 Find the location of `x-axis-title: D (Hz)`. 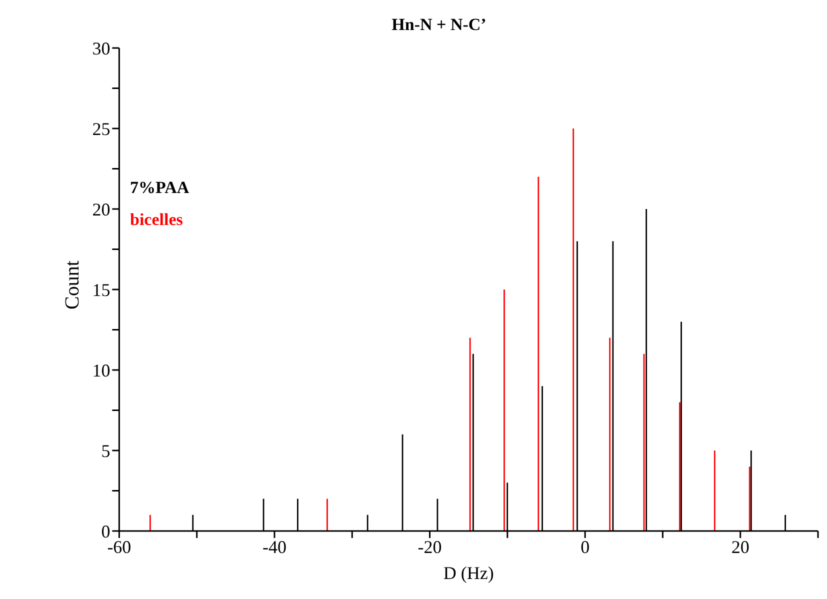

x-axis-title: D (Hz) is located at coordinates (468, 573).